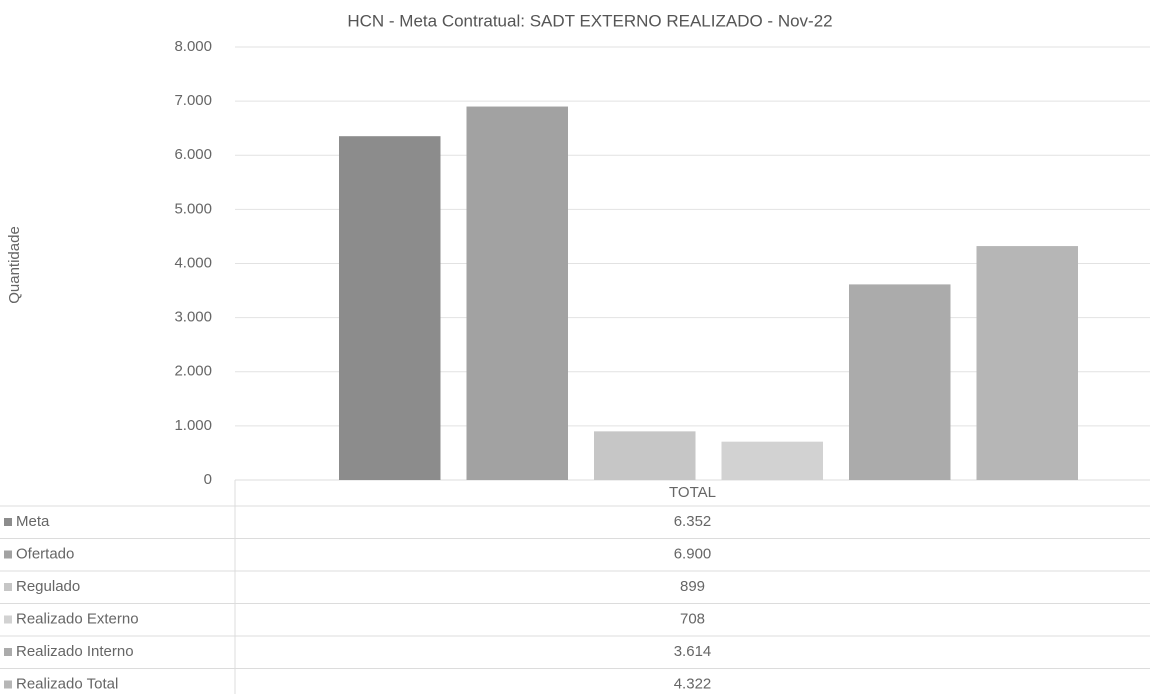 The image size is (1152, 694). Describe the element at coordinates (193, 208) in the screenshot. I see `y-tick-label: 5.000` at that location.